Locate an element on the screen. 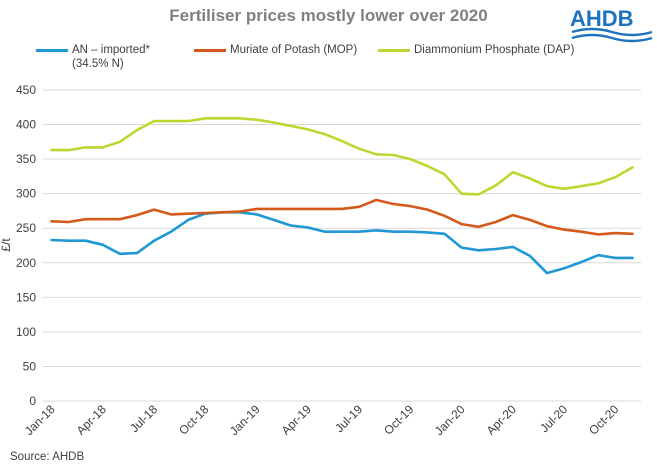 This screenshot has height=470, width=657. y-tick-label: 300 is located at coordinates (26, 194).